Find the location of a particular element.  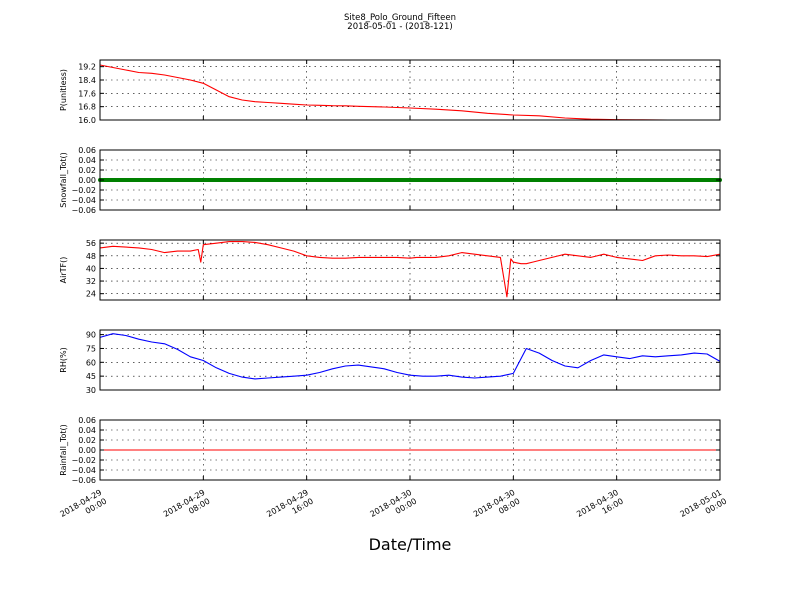

chart-title: Site8_Polo_Ground_Fifteen is located at coordinates (400, 18).